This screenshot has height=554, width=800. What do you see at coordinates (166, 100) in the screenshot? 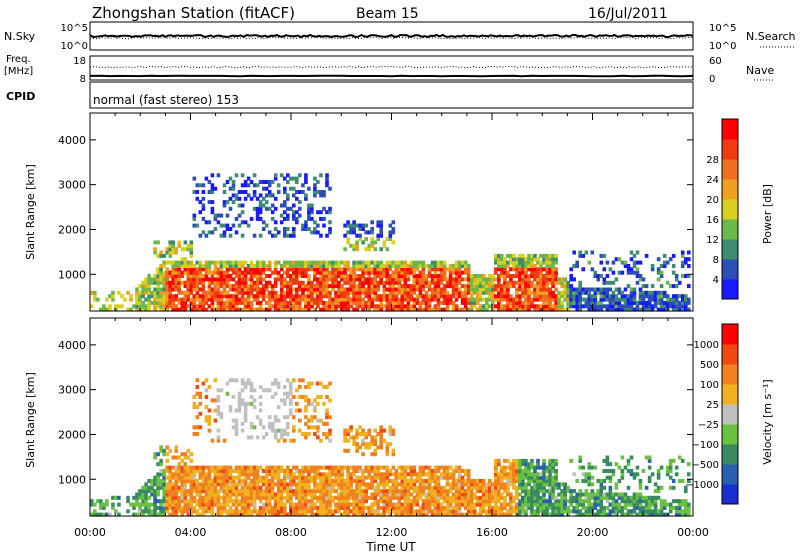
I see `cpid-text: normal (fast stereo) 153` at bounding box center [166, 100].